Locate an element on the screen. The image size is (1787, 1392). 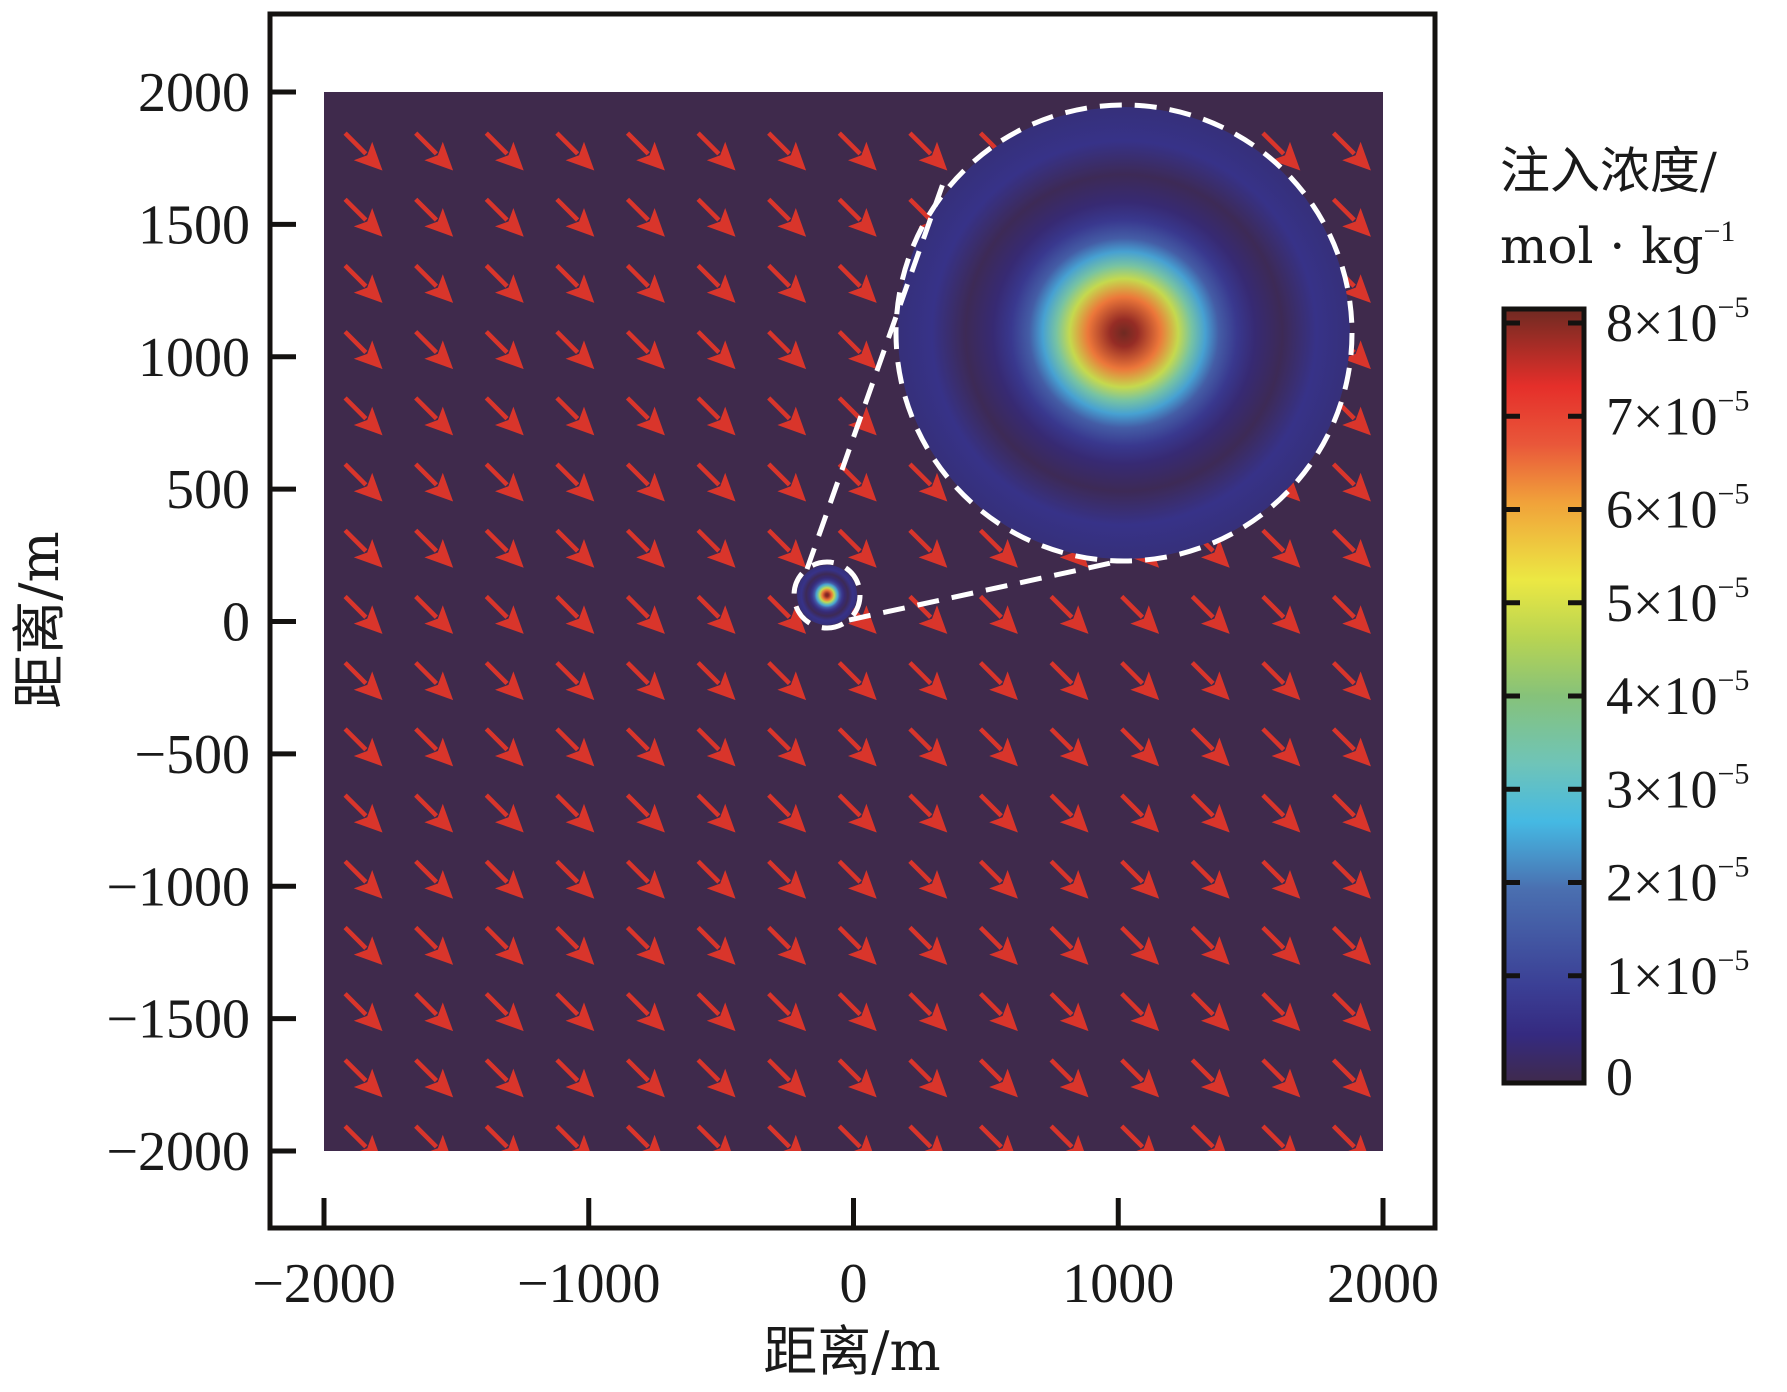
zoom-connector-lower is located at coordinates (984, 590).